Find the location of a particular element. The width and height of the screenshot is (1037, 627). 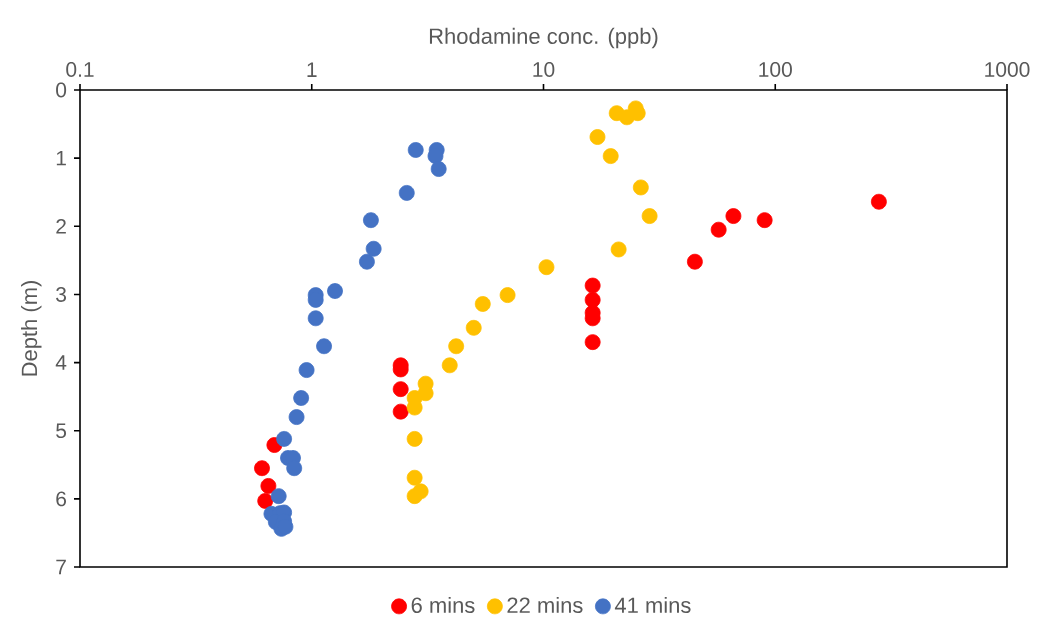

y-tick-label: 1 is located at coordinates (61, 158).